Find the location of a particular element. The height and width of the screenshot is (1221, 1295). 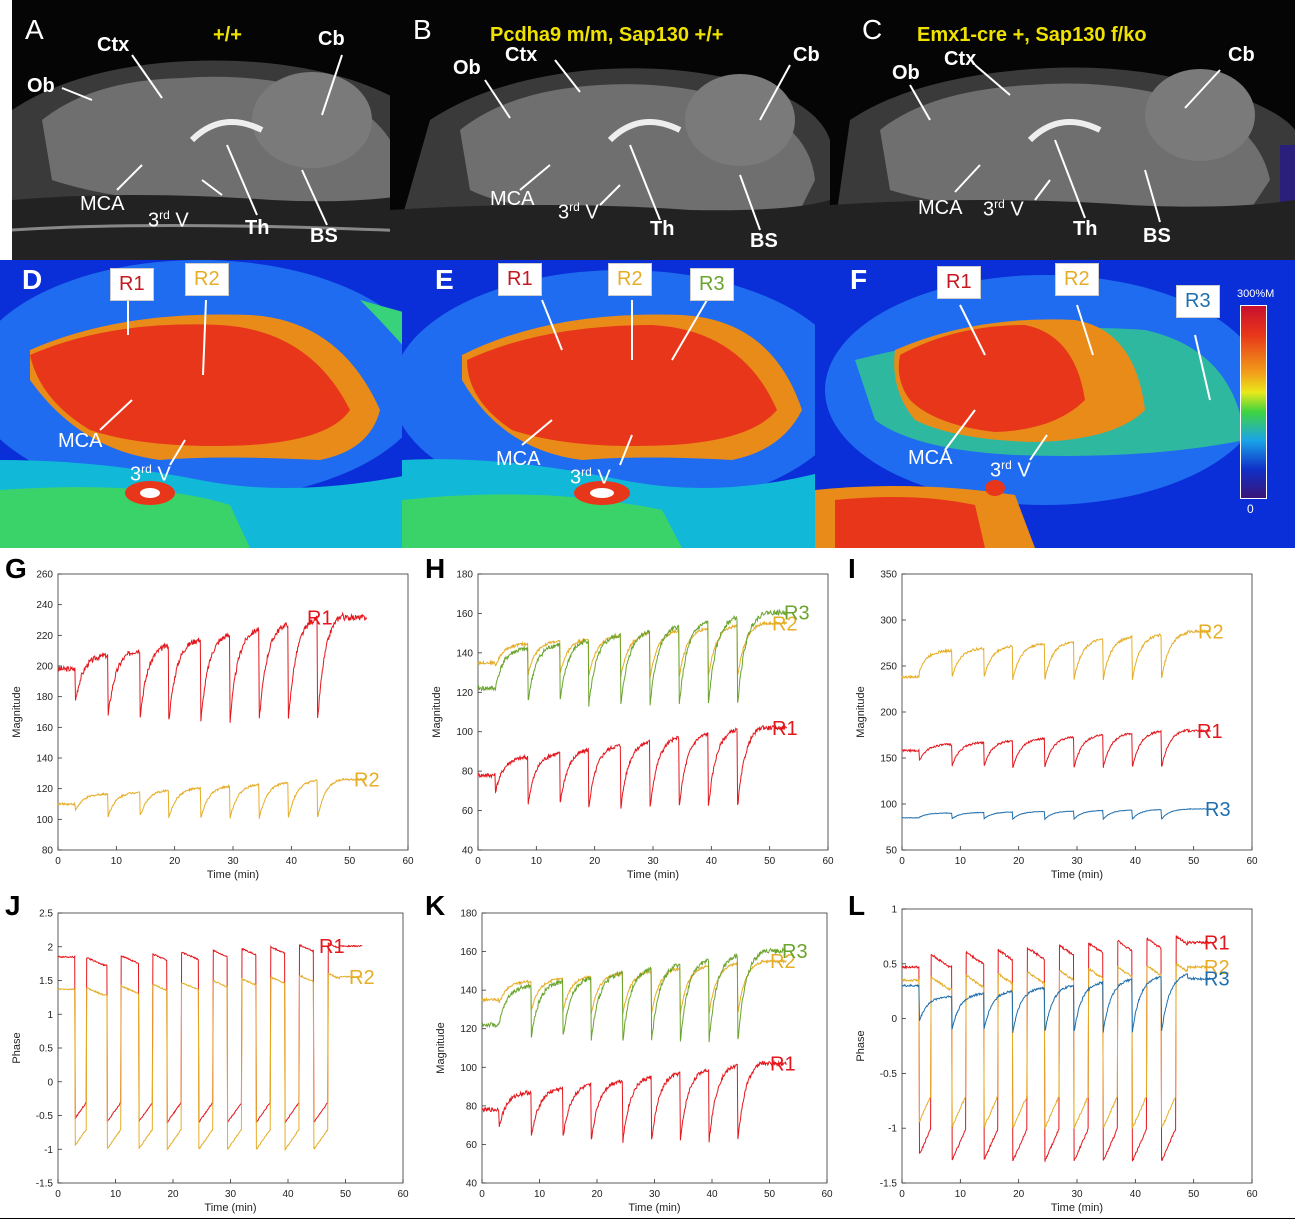

heatmap-image-d is located at coordinates (216, 404).